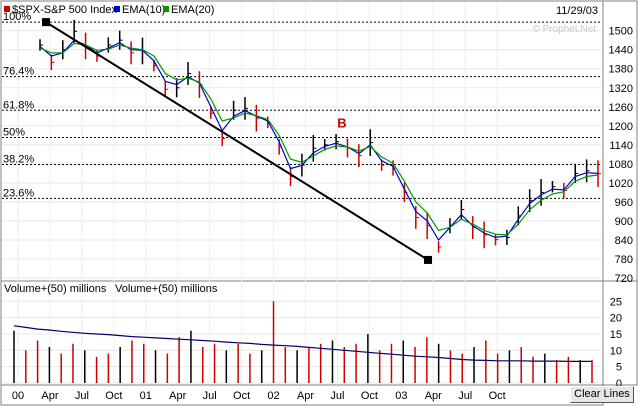  What do you see at coordinates (619, 368) in the screenshot?
I see `volume-tick-label: 5` at bounding box center [619, 368].